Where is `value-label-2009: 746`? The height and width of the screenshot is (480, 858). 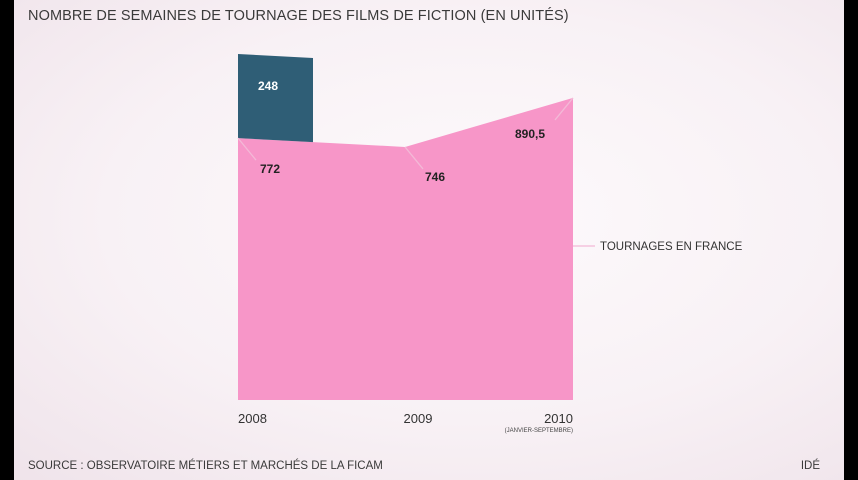 value-label-2009: 746 is located at coordinates (435, 177).